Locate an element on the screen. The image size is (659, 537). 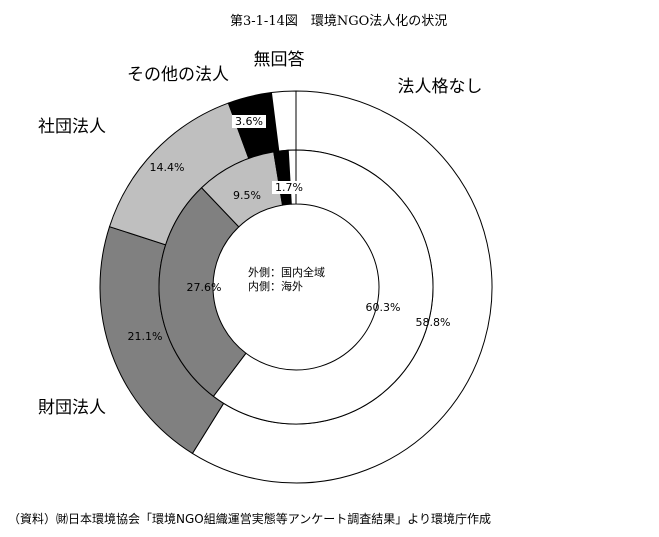
category-label-association: 社団法人 is located at coordinates (72, 127).